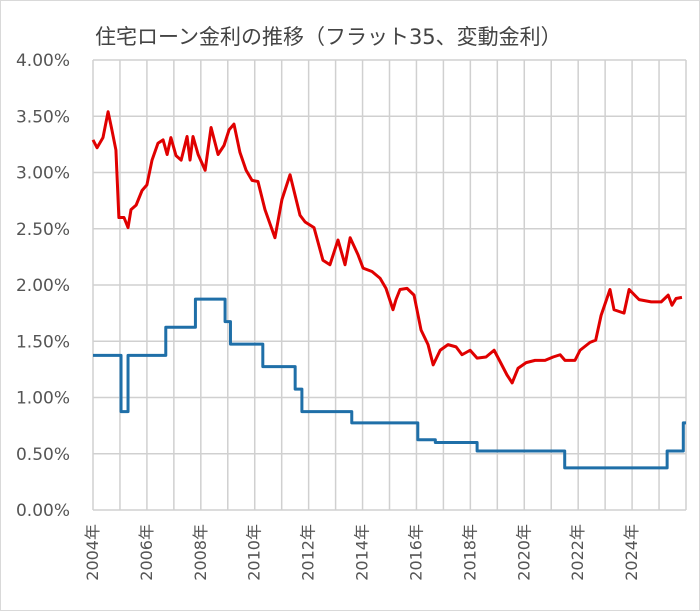 Image resolution: width=700 pixels, height=611 pixels. Describe the element at coordinates (254, 552) in the screenshot. I see `x-tick-label: 2010年` at that location.